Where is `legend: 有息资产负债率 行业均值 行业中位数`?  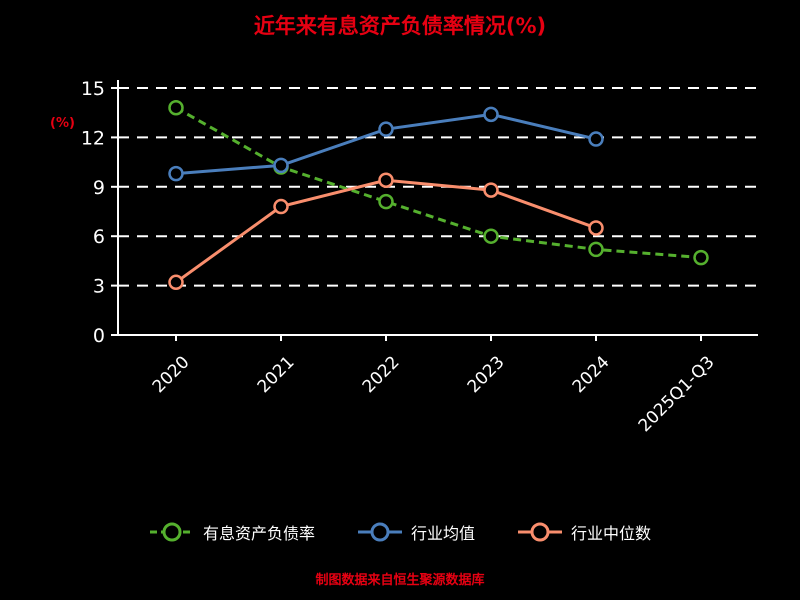
legend: 有息资产负债率 行业均值 行业中位数 is located at coordinates (400, 532).